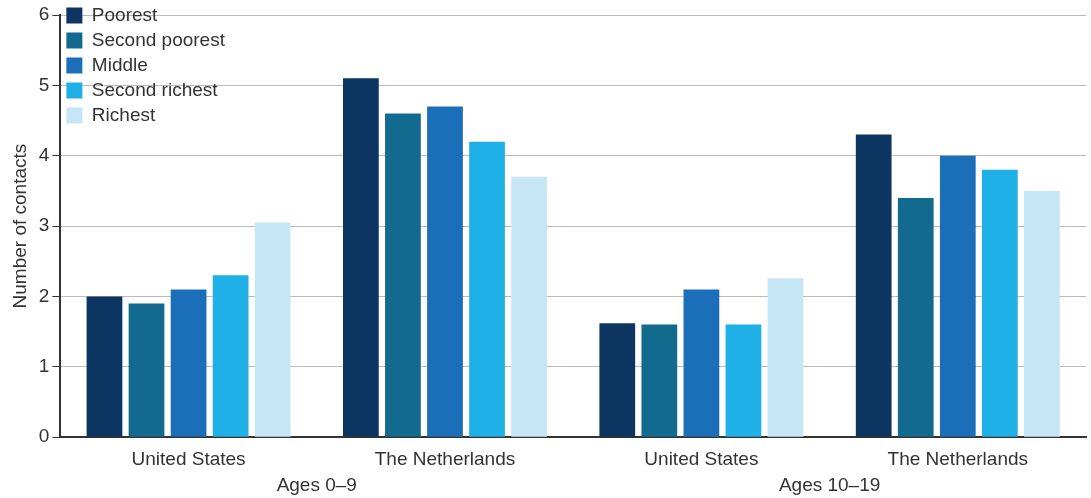 The image size is (1091, 498). What do you see at coordinates (316, 484) in the screenshot?
I see `text: Ages 0–9` at bounding box center [316, 484].